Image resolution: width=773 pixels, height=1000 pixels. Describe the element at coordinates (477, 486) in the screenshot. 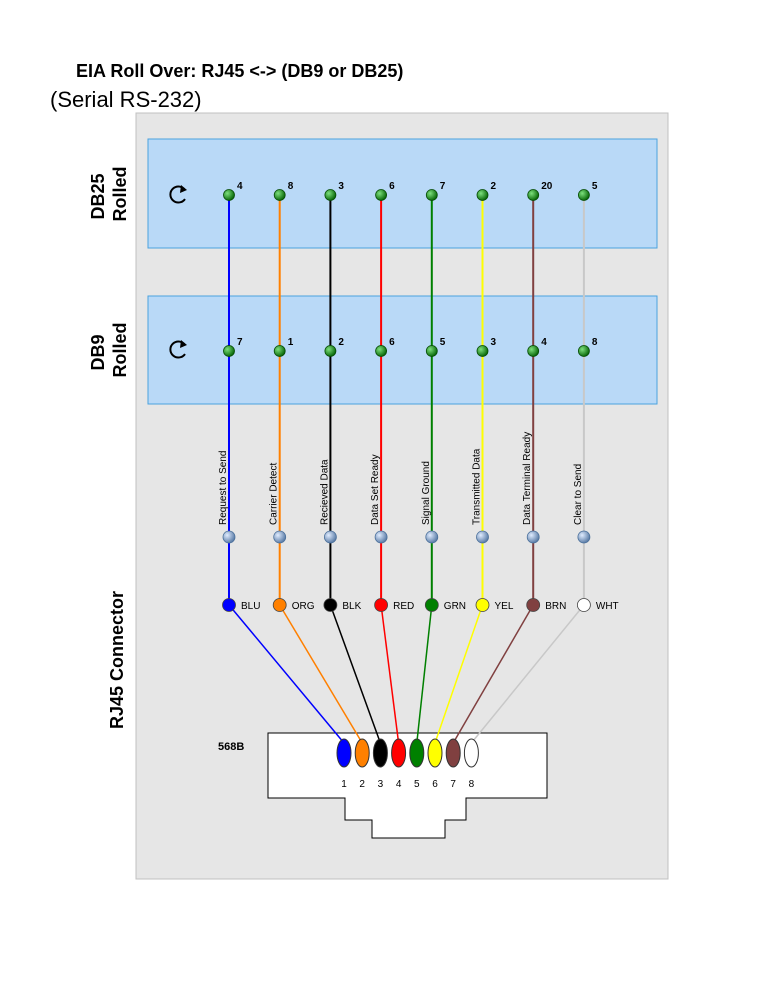

I see `signal-label: Transmitted Data` at that location.